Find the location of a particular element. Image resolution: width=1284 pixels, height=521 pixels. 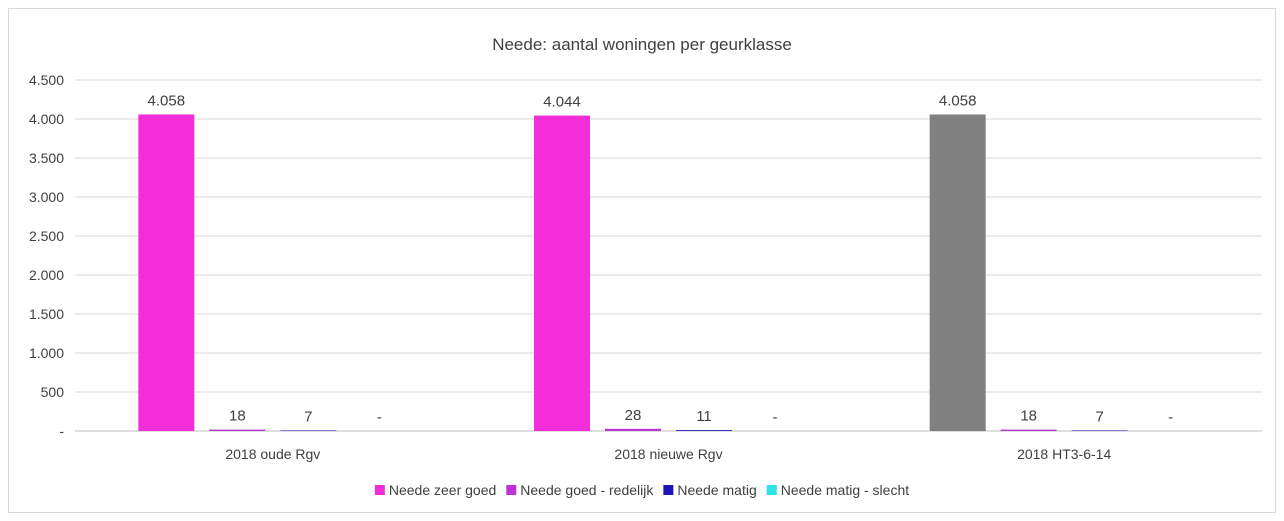

legend-item: Neede matig is located at coordinates (710, 490).